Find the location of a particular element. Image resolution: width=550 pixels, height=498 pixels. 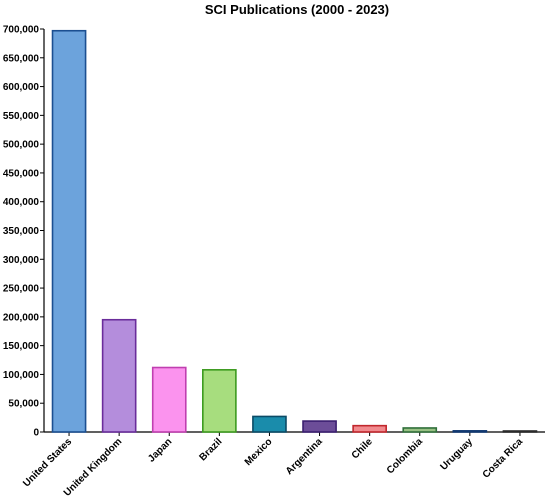

x-tick-label: Japan is located at coordinates (160, 450).